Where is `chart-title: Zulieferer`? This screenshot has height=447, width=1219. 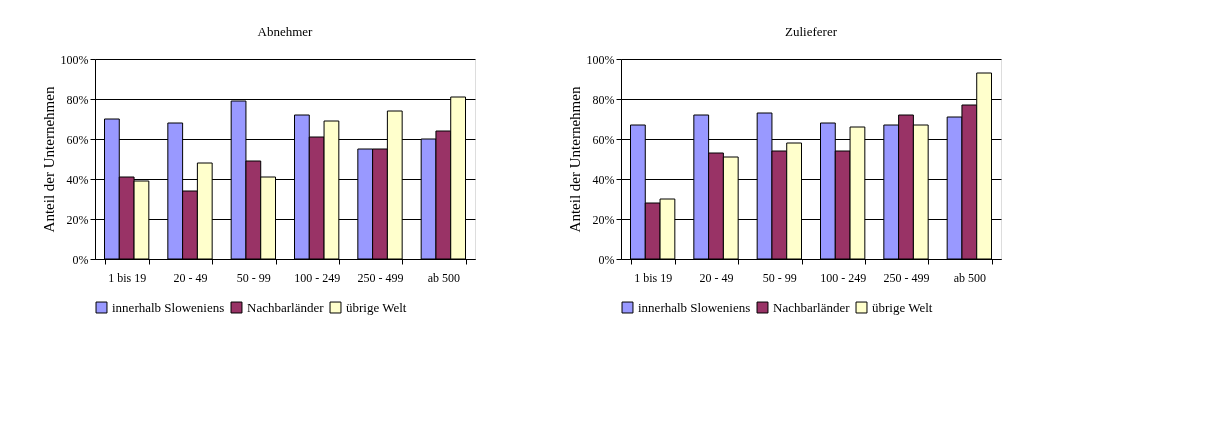
chart-title: Zulieferer is located at coordinates (811, 31).